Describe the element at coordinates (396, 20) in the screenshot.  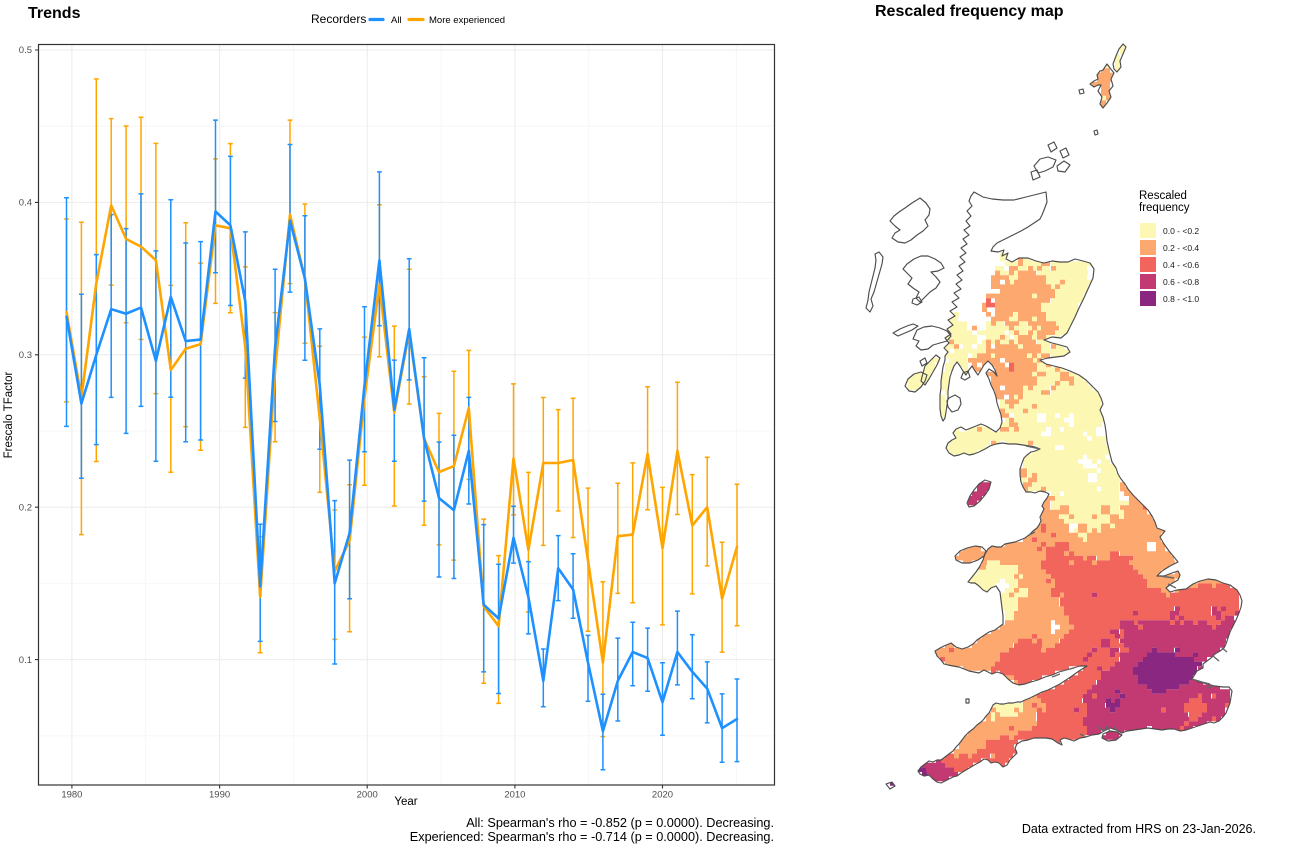
I see `svg-text: All` at that location.